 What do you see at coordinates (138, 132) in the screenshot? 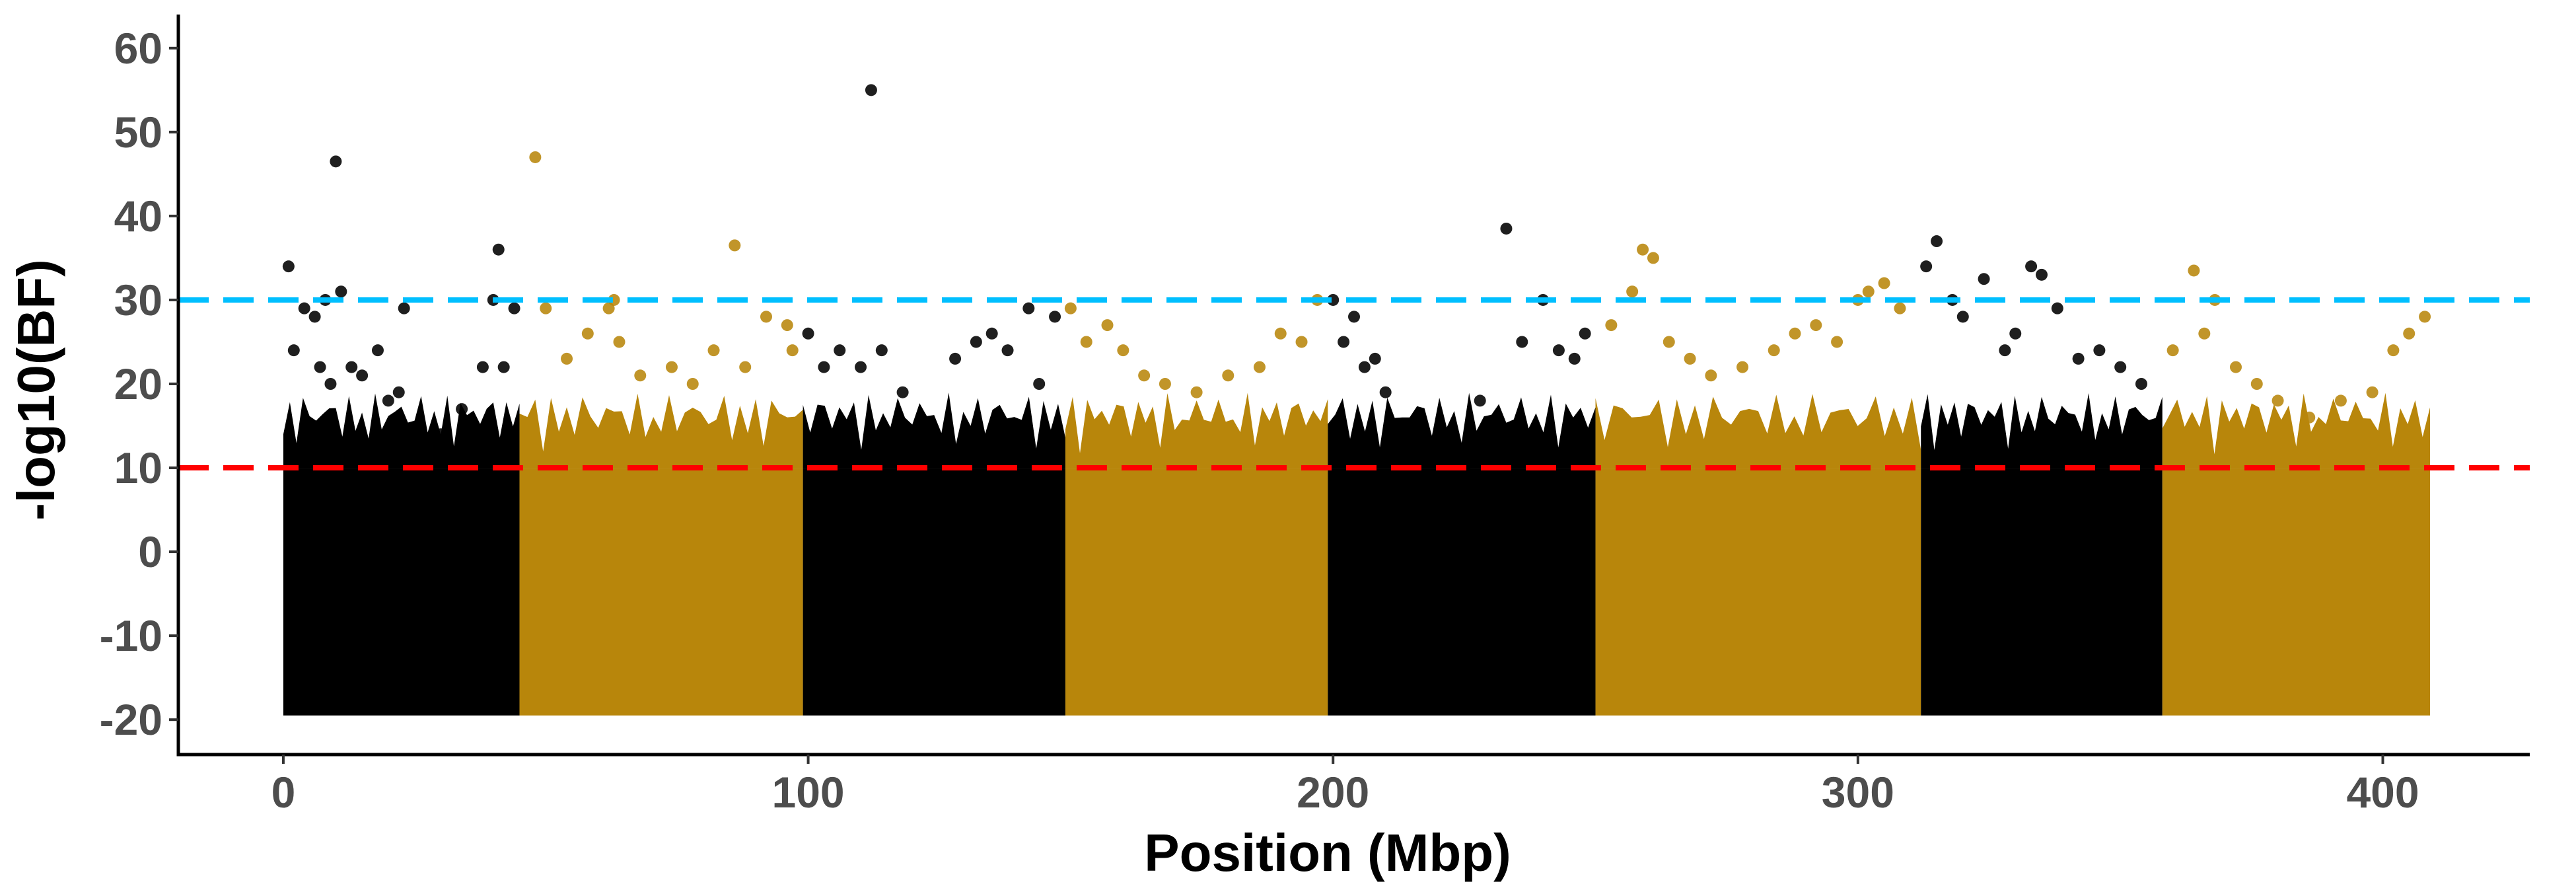
I see `y-tick-label-50: 50` at bounding box center [138, 132].